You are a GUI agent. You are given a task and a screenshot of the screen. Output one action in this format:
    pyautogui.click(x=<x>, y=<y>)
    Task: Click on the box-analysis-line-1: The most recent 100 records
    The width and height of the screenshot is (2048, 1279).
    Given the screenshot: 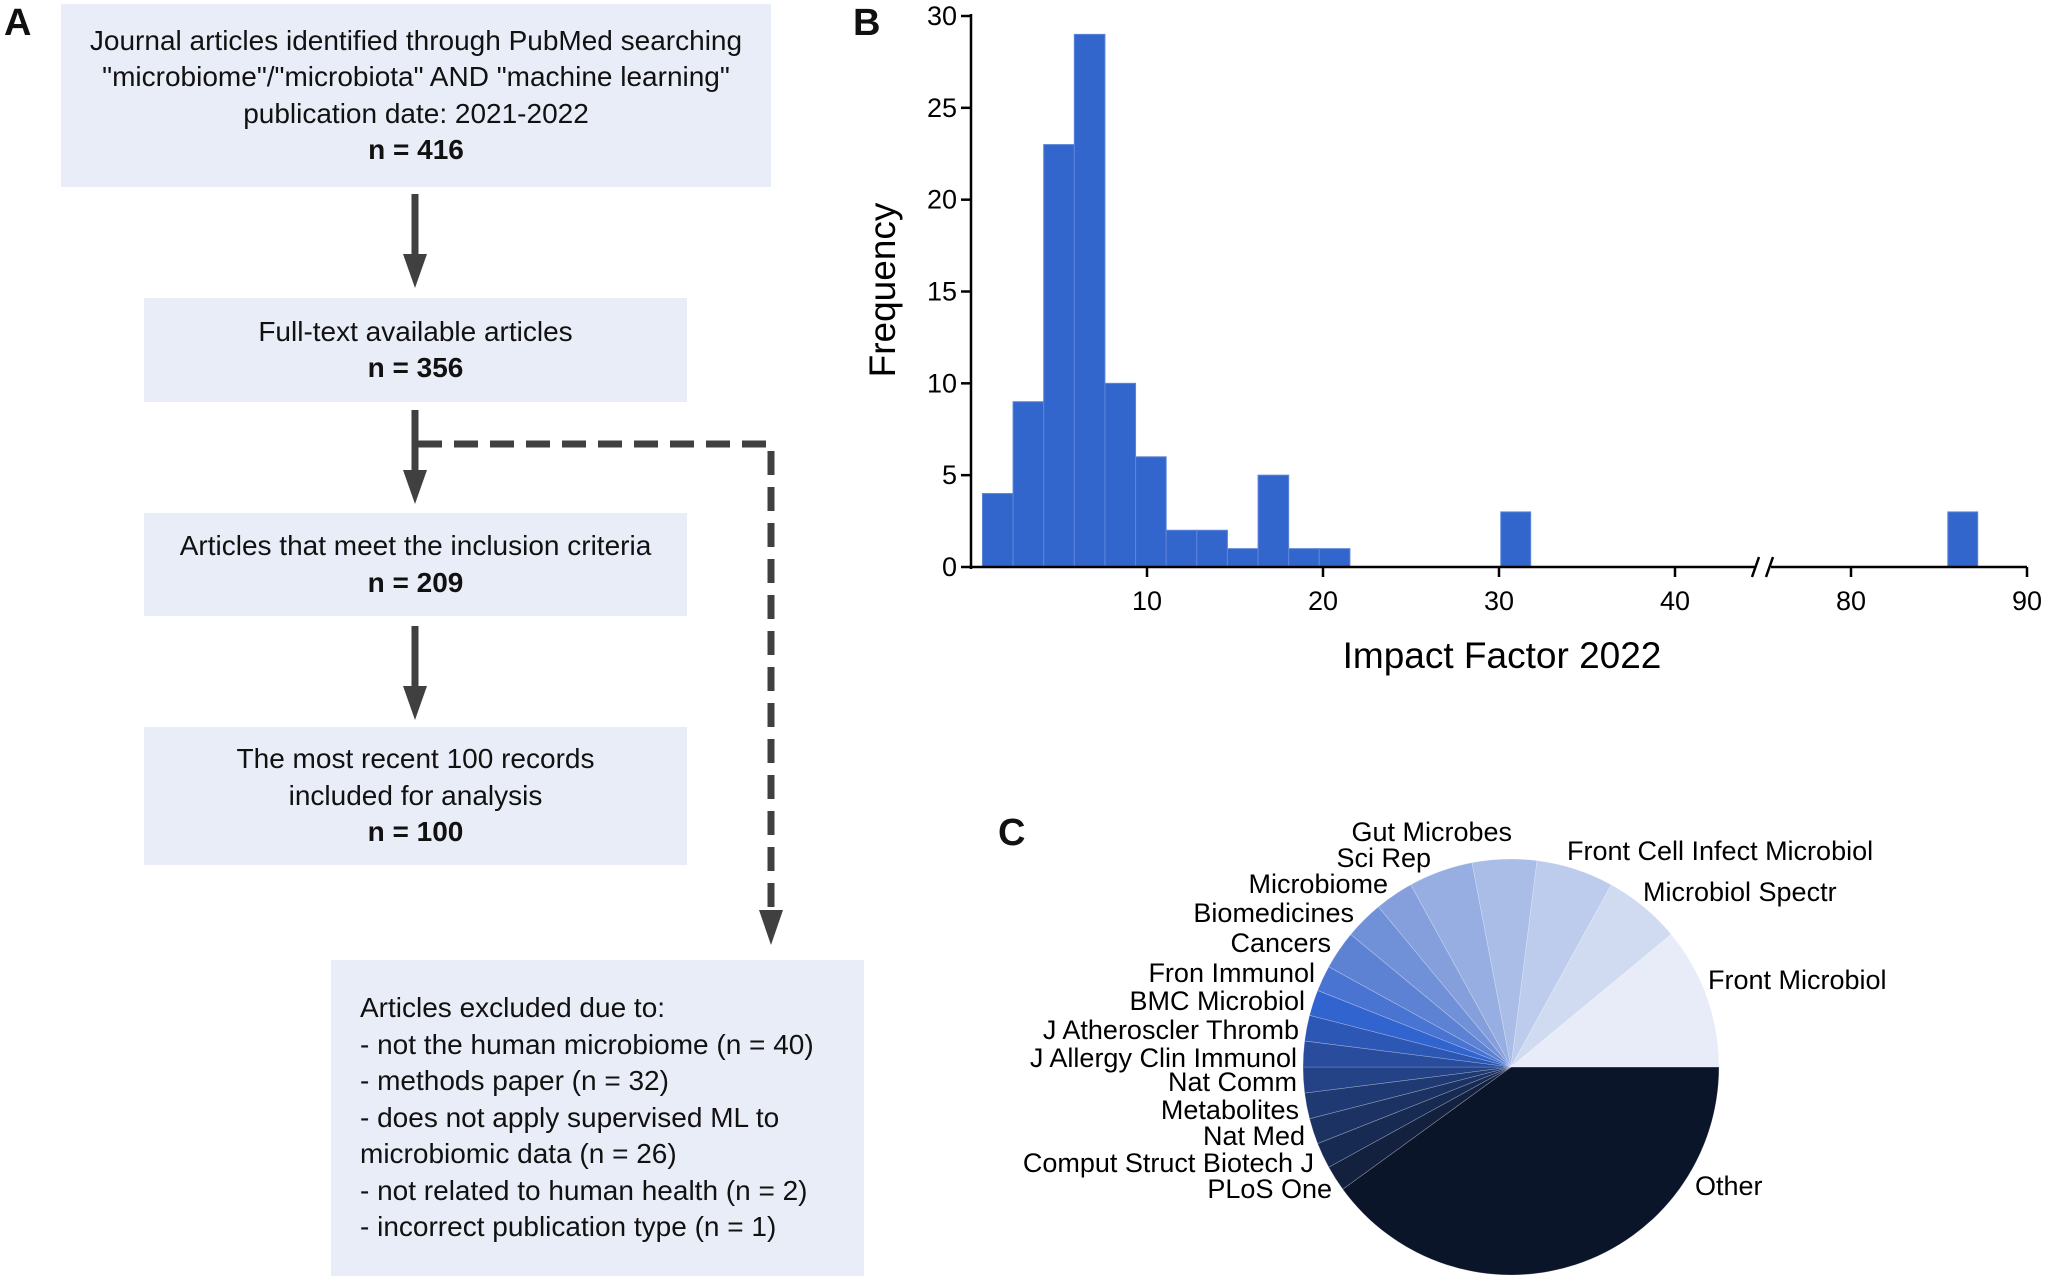 What is the action you would take?
    pyautogui.click(x=415, y=759)
    